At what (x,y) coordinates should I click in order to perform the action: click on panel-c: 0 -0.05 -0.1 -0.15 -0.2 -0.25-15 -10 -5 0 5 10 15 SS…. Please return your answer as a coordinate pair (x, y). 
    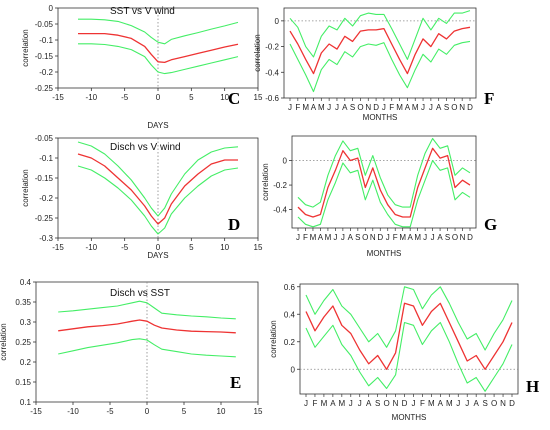
    Looking at the image, I should click on (142, 67).